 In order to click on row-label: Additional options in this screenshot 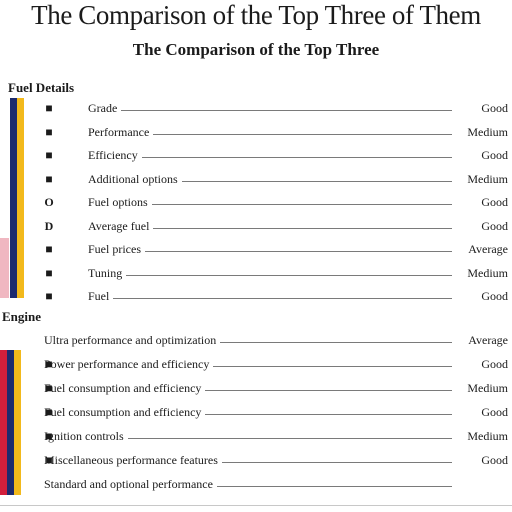, I will do `click(133, 178)`.